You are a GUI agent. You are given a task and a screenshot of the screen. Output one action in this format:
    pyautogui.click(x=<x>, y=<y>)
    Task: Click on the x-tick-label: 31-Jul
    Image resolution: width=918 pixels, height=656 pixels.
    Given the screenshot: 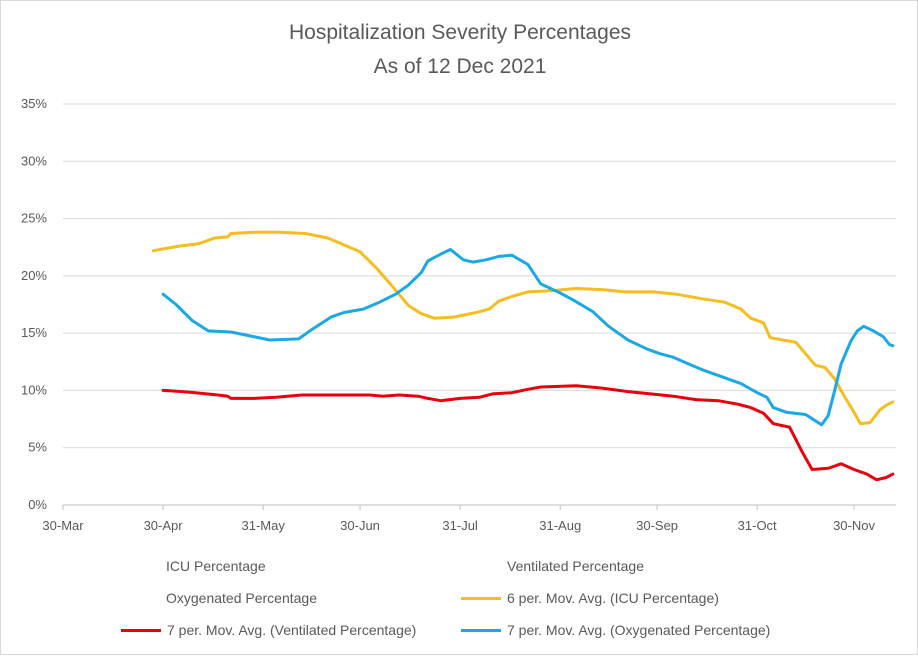 What is the action you would take?
    pyautogui.click(x=460, y=525)
    